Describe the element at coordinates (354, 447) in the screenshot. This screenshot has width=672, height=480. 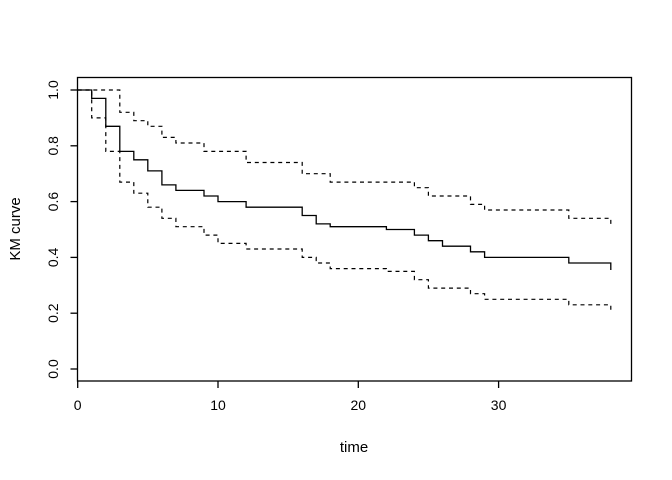
I see `x-axis-title: time` at that location.